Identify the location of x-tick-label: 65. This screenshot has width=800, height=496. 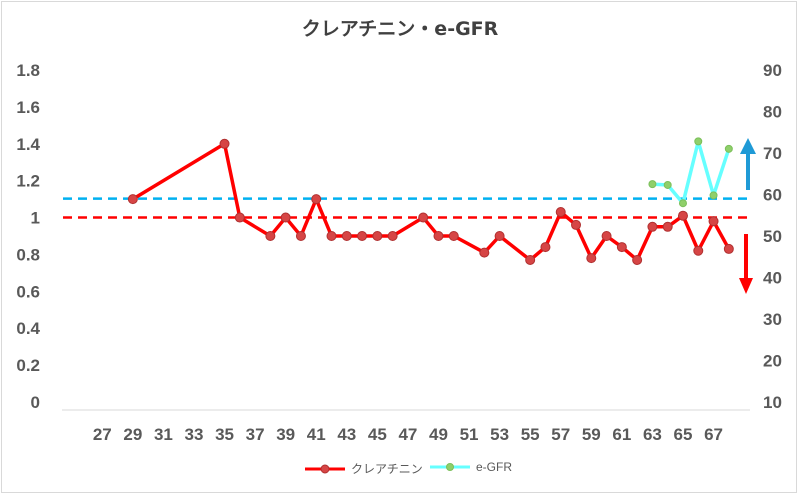
(683, 434).